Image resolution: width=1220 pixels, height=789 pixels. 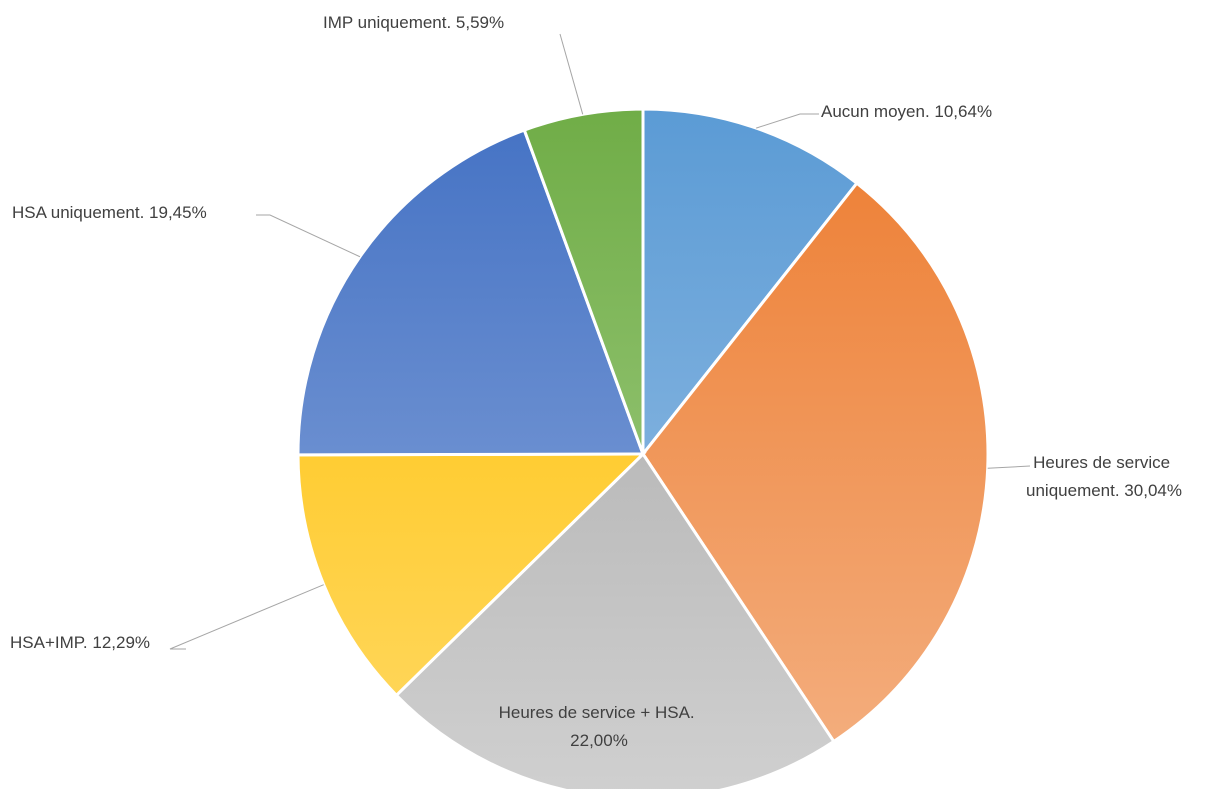 What do you see at coordinates (906, 111) in the screenshot?
I see `label-aucun-moyen: Aucun moyen. 10,64%` at bounding box center [906, 111].